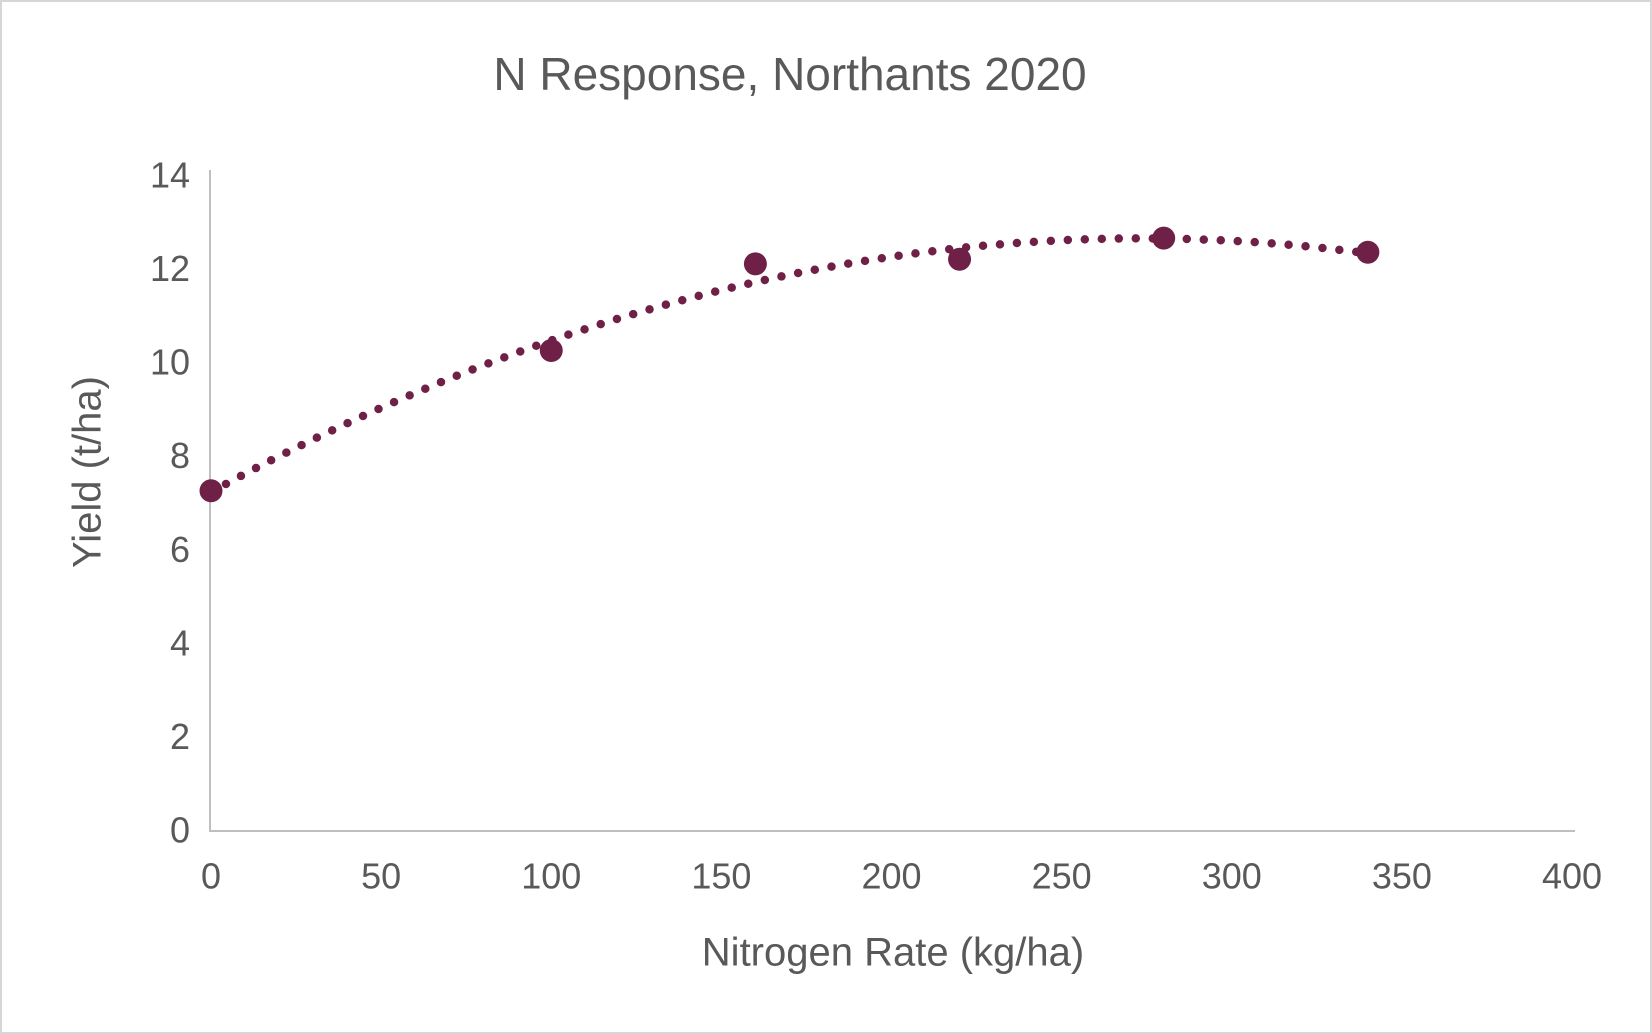  Describe the element at coordinates (180, 736) in the screenshot. I see `y-tick-label: 2` at that location.